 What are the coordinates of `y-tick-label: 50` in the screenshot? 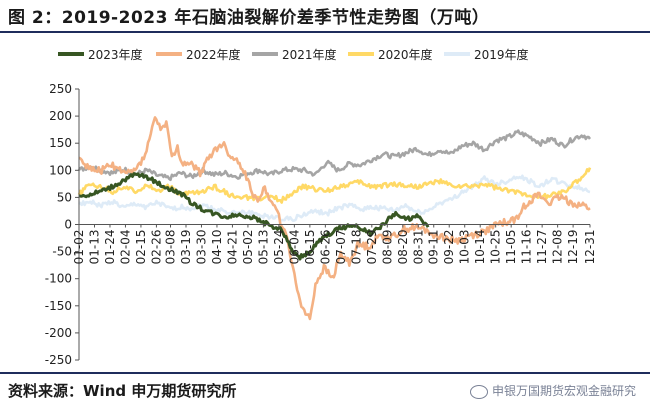 It's located at (64, 197).